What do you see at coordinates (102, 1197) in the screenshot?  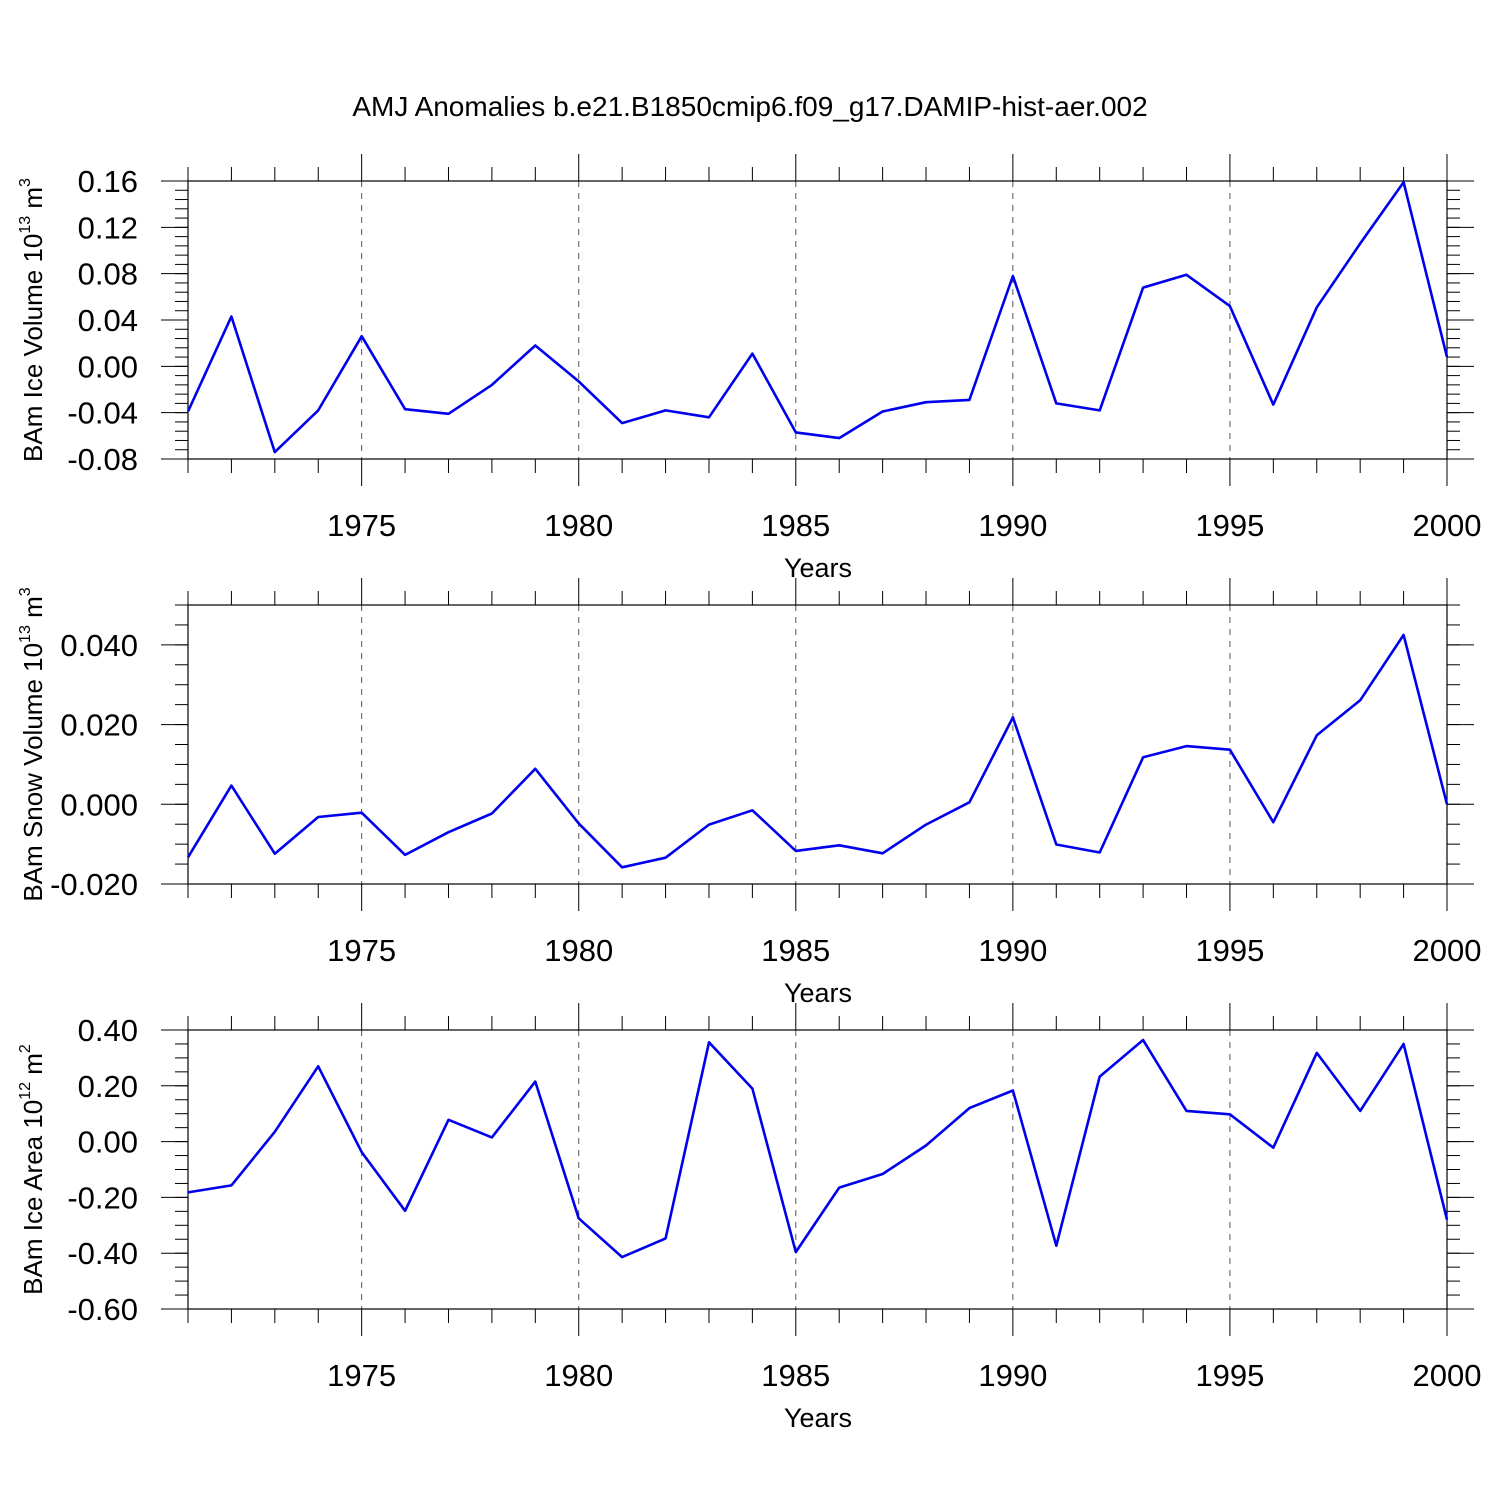 I see `y-tick-label: -0.20` at bounding box center [102, 1197].